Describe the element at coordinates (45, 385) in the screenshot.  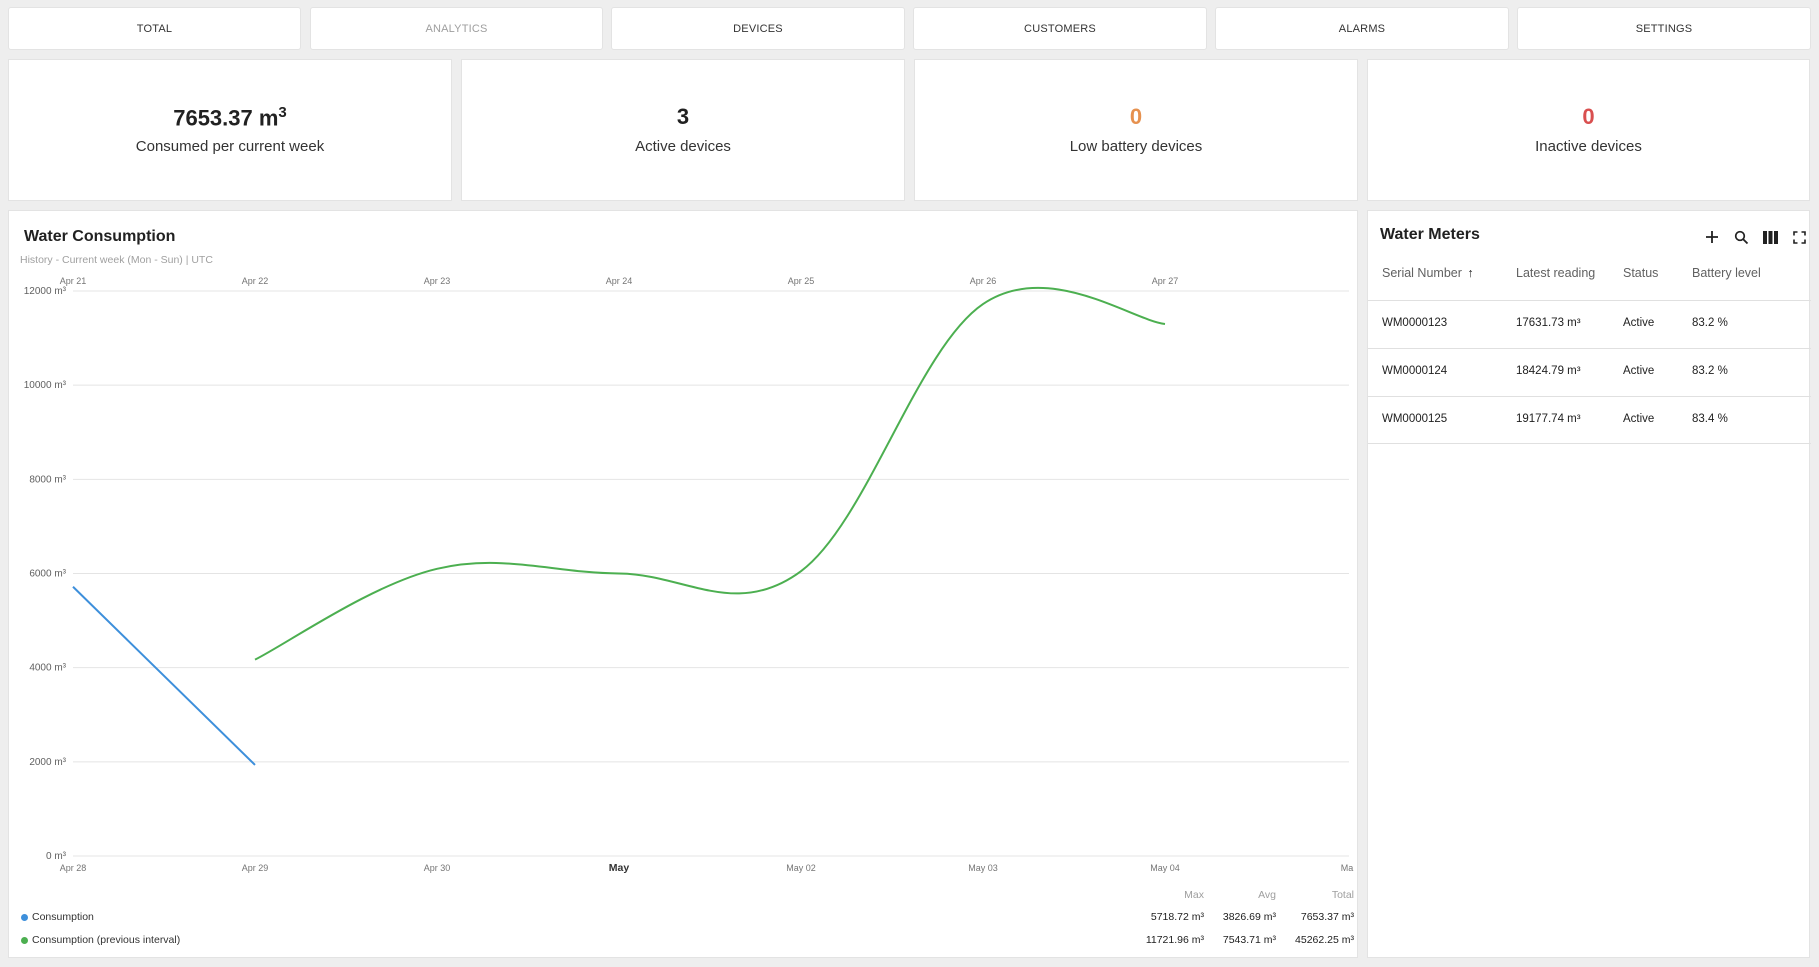
I see `y-tick-label: 10000 m³` at that location.